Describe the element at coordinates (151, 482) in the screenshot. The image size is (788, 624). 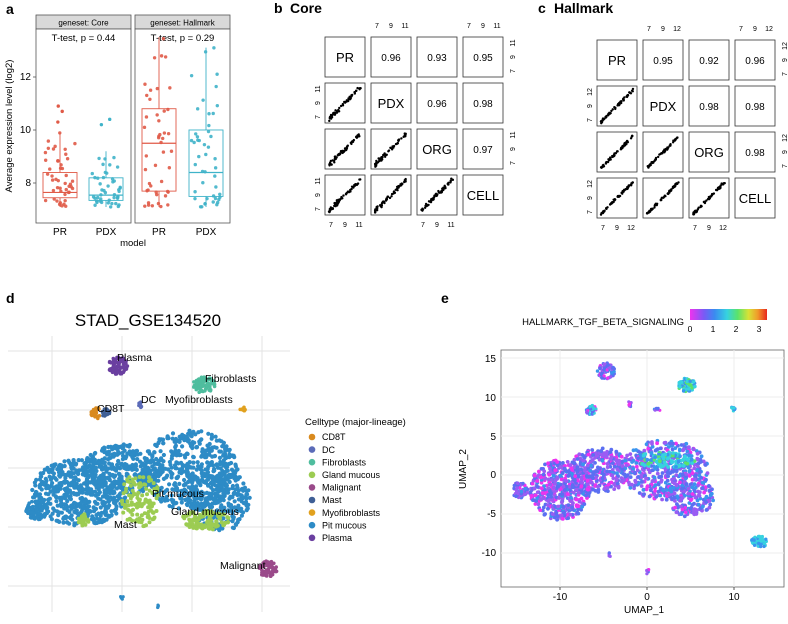
I see `umap-d-clusters` at that location.